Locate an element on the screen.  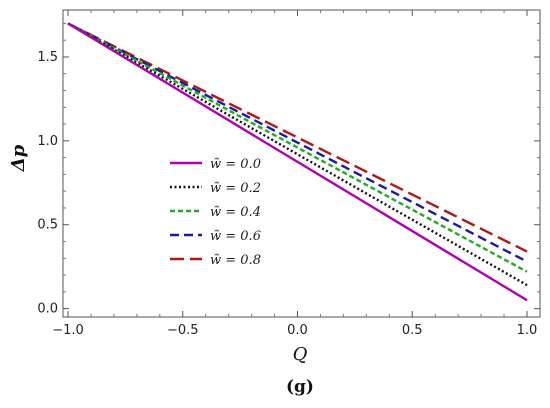
legend-label: w̃ = 0.8 is located at coordinates (235, 260).